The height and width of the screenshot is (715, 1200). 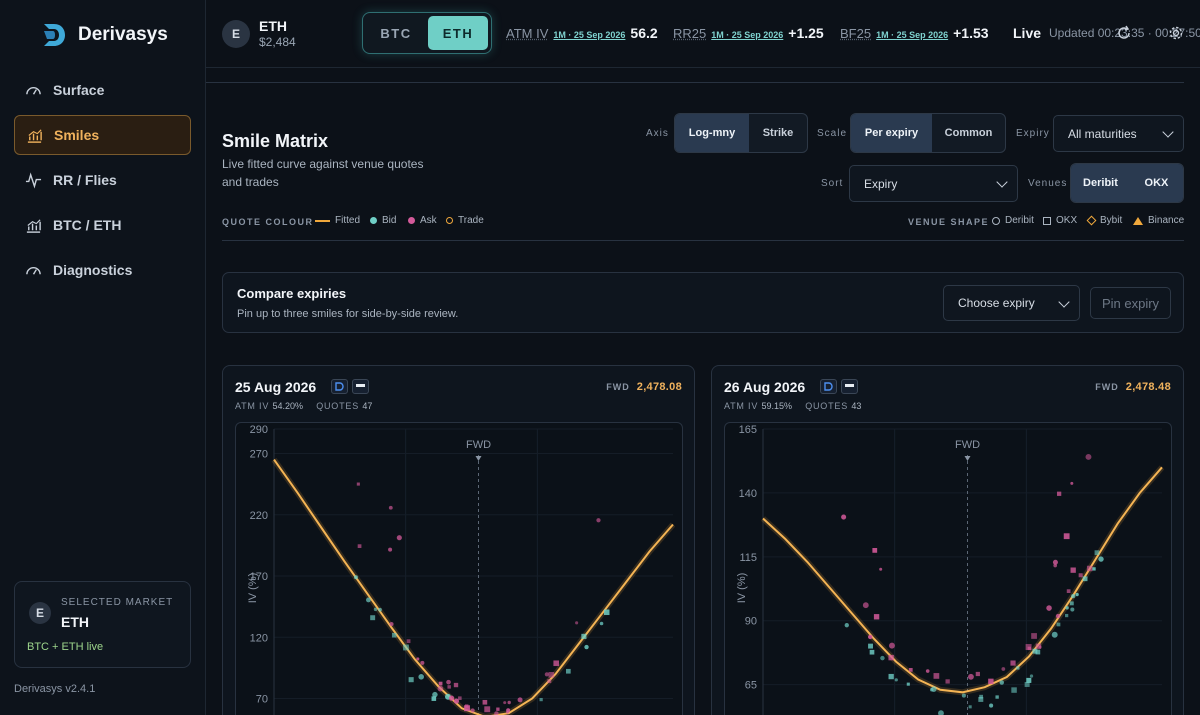 I want to click on expiry-label: Expiry, so click(x=1033, y=133).